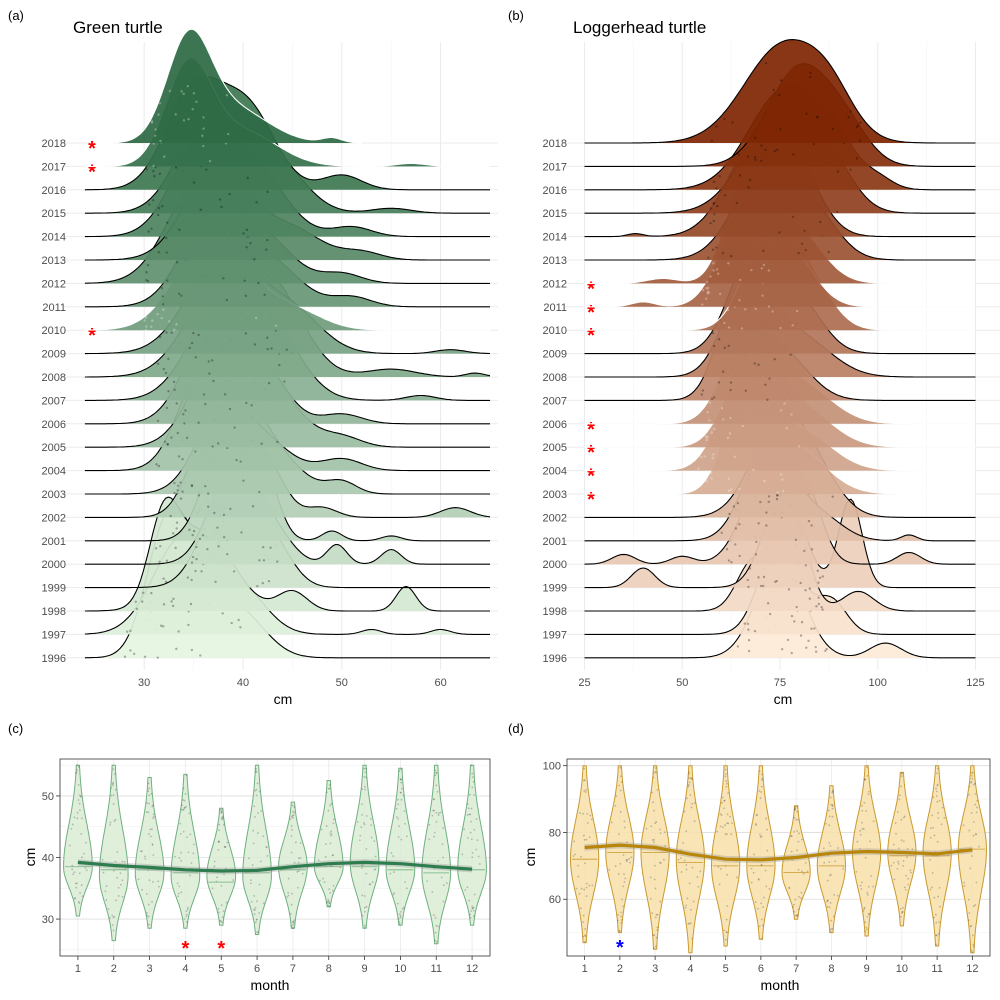 The width and height of the screenshot is (1000, 1000). Describe the element at coordinates (54, 612) in the screenshot. I see `y-tick-label-1998: 1998` at that location.